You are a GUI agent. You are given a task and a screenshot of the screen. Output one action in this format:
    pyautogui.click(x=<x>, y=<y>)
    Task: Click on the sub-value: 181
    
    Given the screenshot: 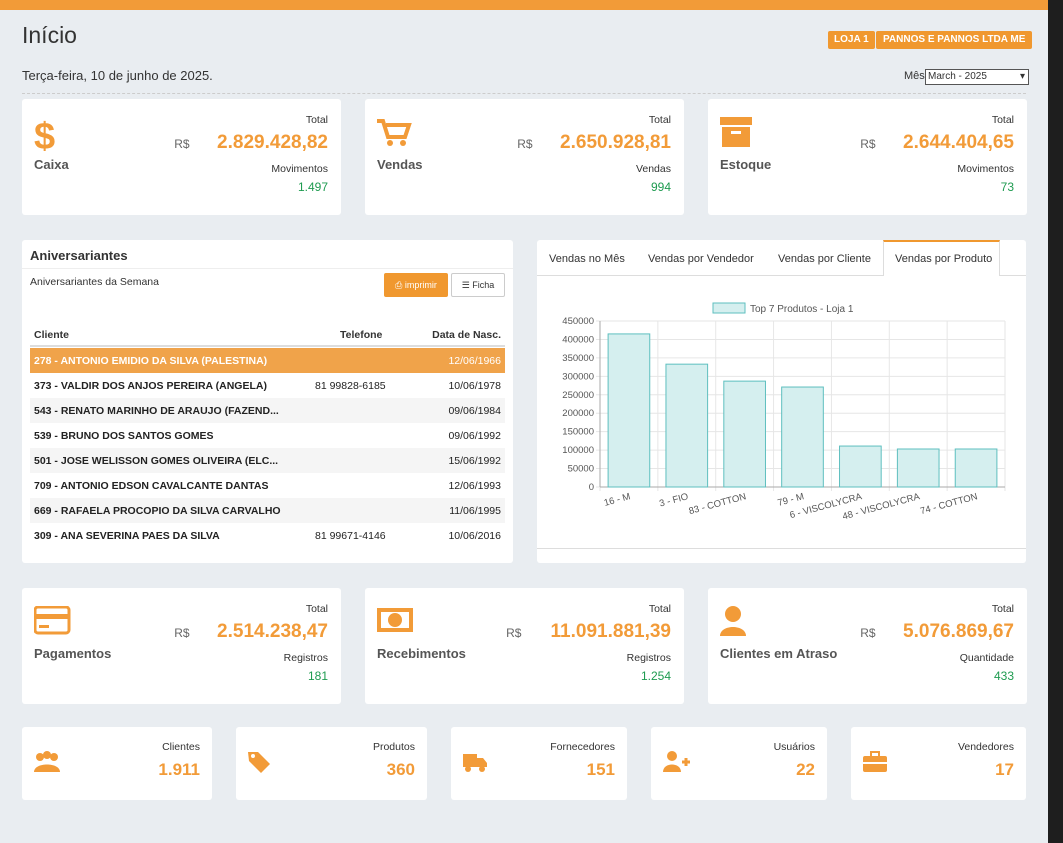 What is the action you would take?
    pyautogui.click(x=318, y=676)
    